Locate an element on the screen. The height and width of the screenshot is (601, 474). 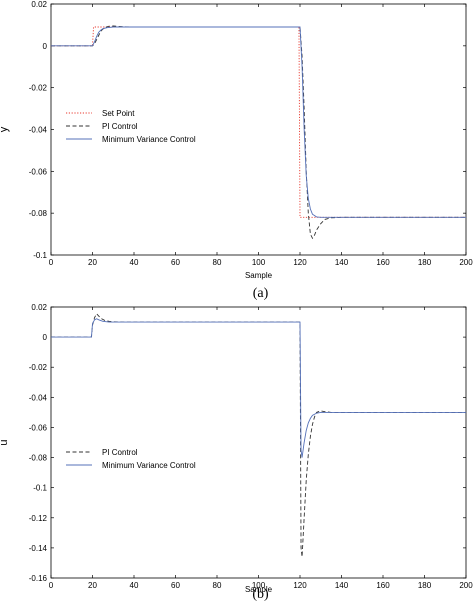
y-tick-label: -0.12 is located at coordinates (38, 518).